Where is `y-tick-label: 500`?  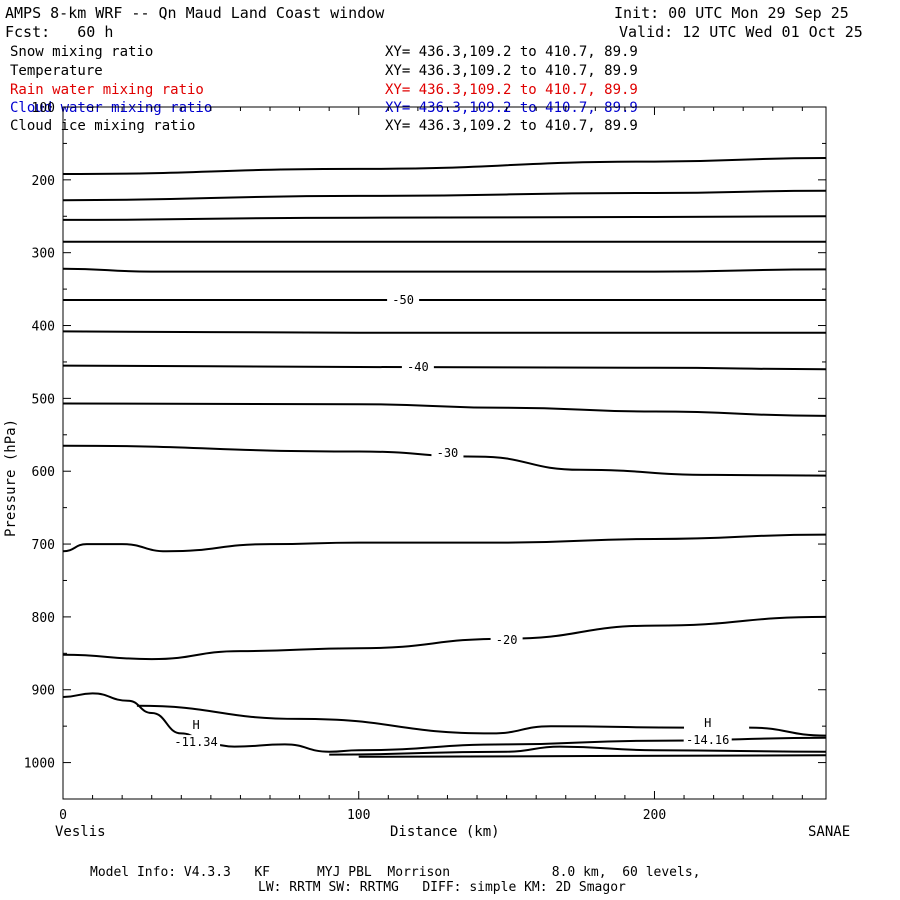
y-tick-label: 500 is located at coordinates (43, 399).